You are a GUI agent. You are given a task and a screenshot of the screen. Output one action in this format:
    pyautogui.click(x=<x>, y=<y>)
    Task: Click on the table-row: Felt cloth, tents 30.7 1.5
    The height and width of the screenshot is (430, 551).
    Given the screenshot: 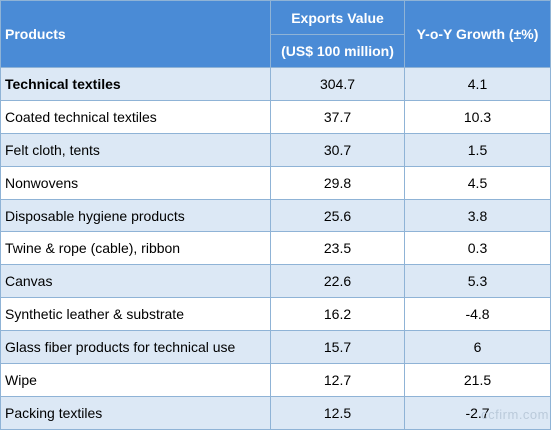 What is the action you would take?
    pyautogui.click(x=275, y=149)
    